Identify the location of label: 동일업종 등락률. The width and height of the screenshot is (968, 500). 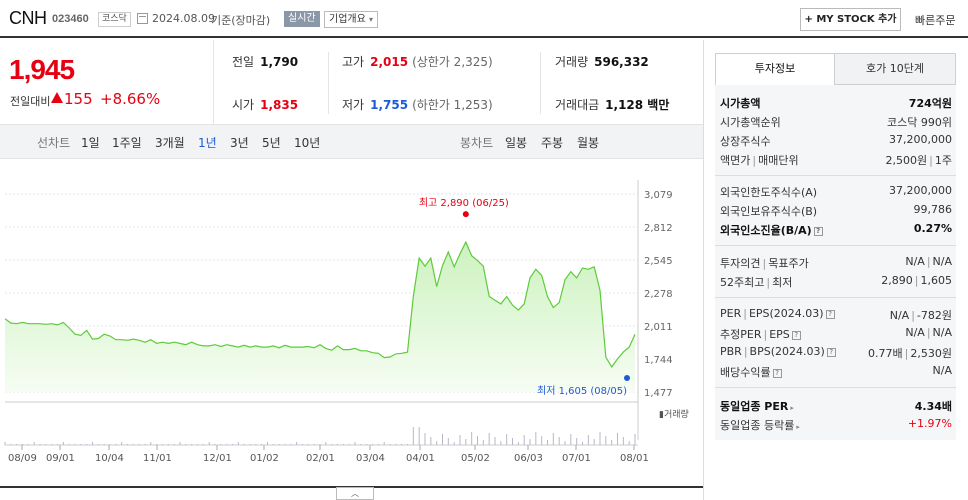
(757, 425).